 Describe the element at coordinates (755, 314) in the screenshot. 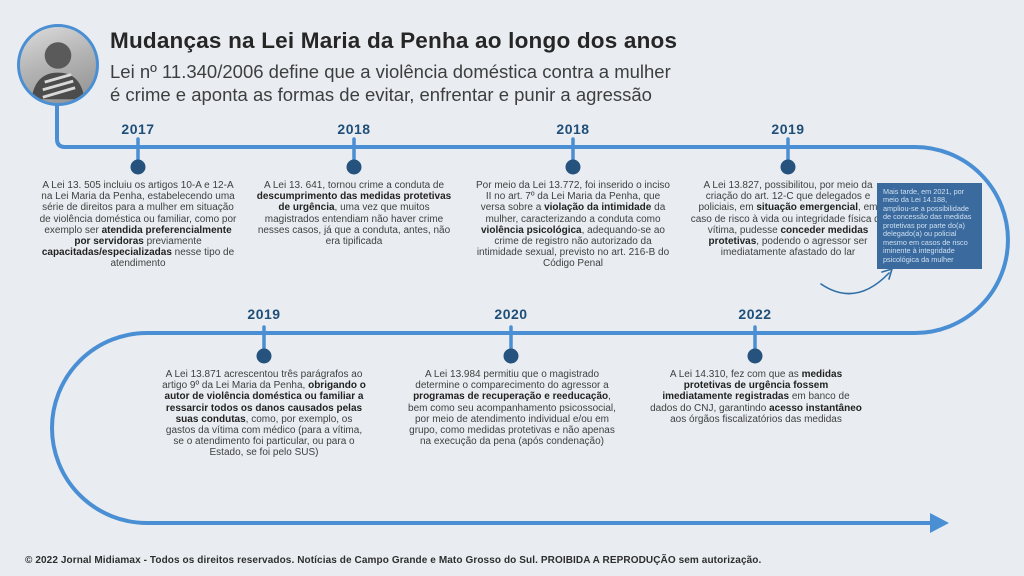

I see `year-label-2022: 2022` at that location.